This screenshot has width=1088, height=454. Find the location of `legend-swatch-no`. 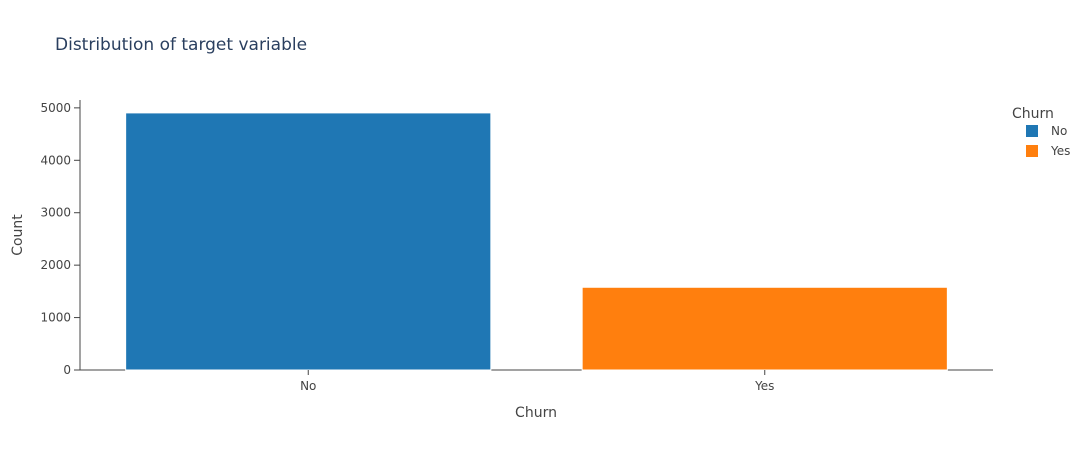

legend-swatch-no is located at coordinates (1032, 131).